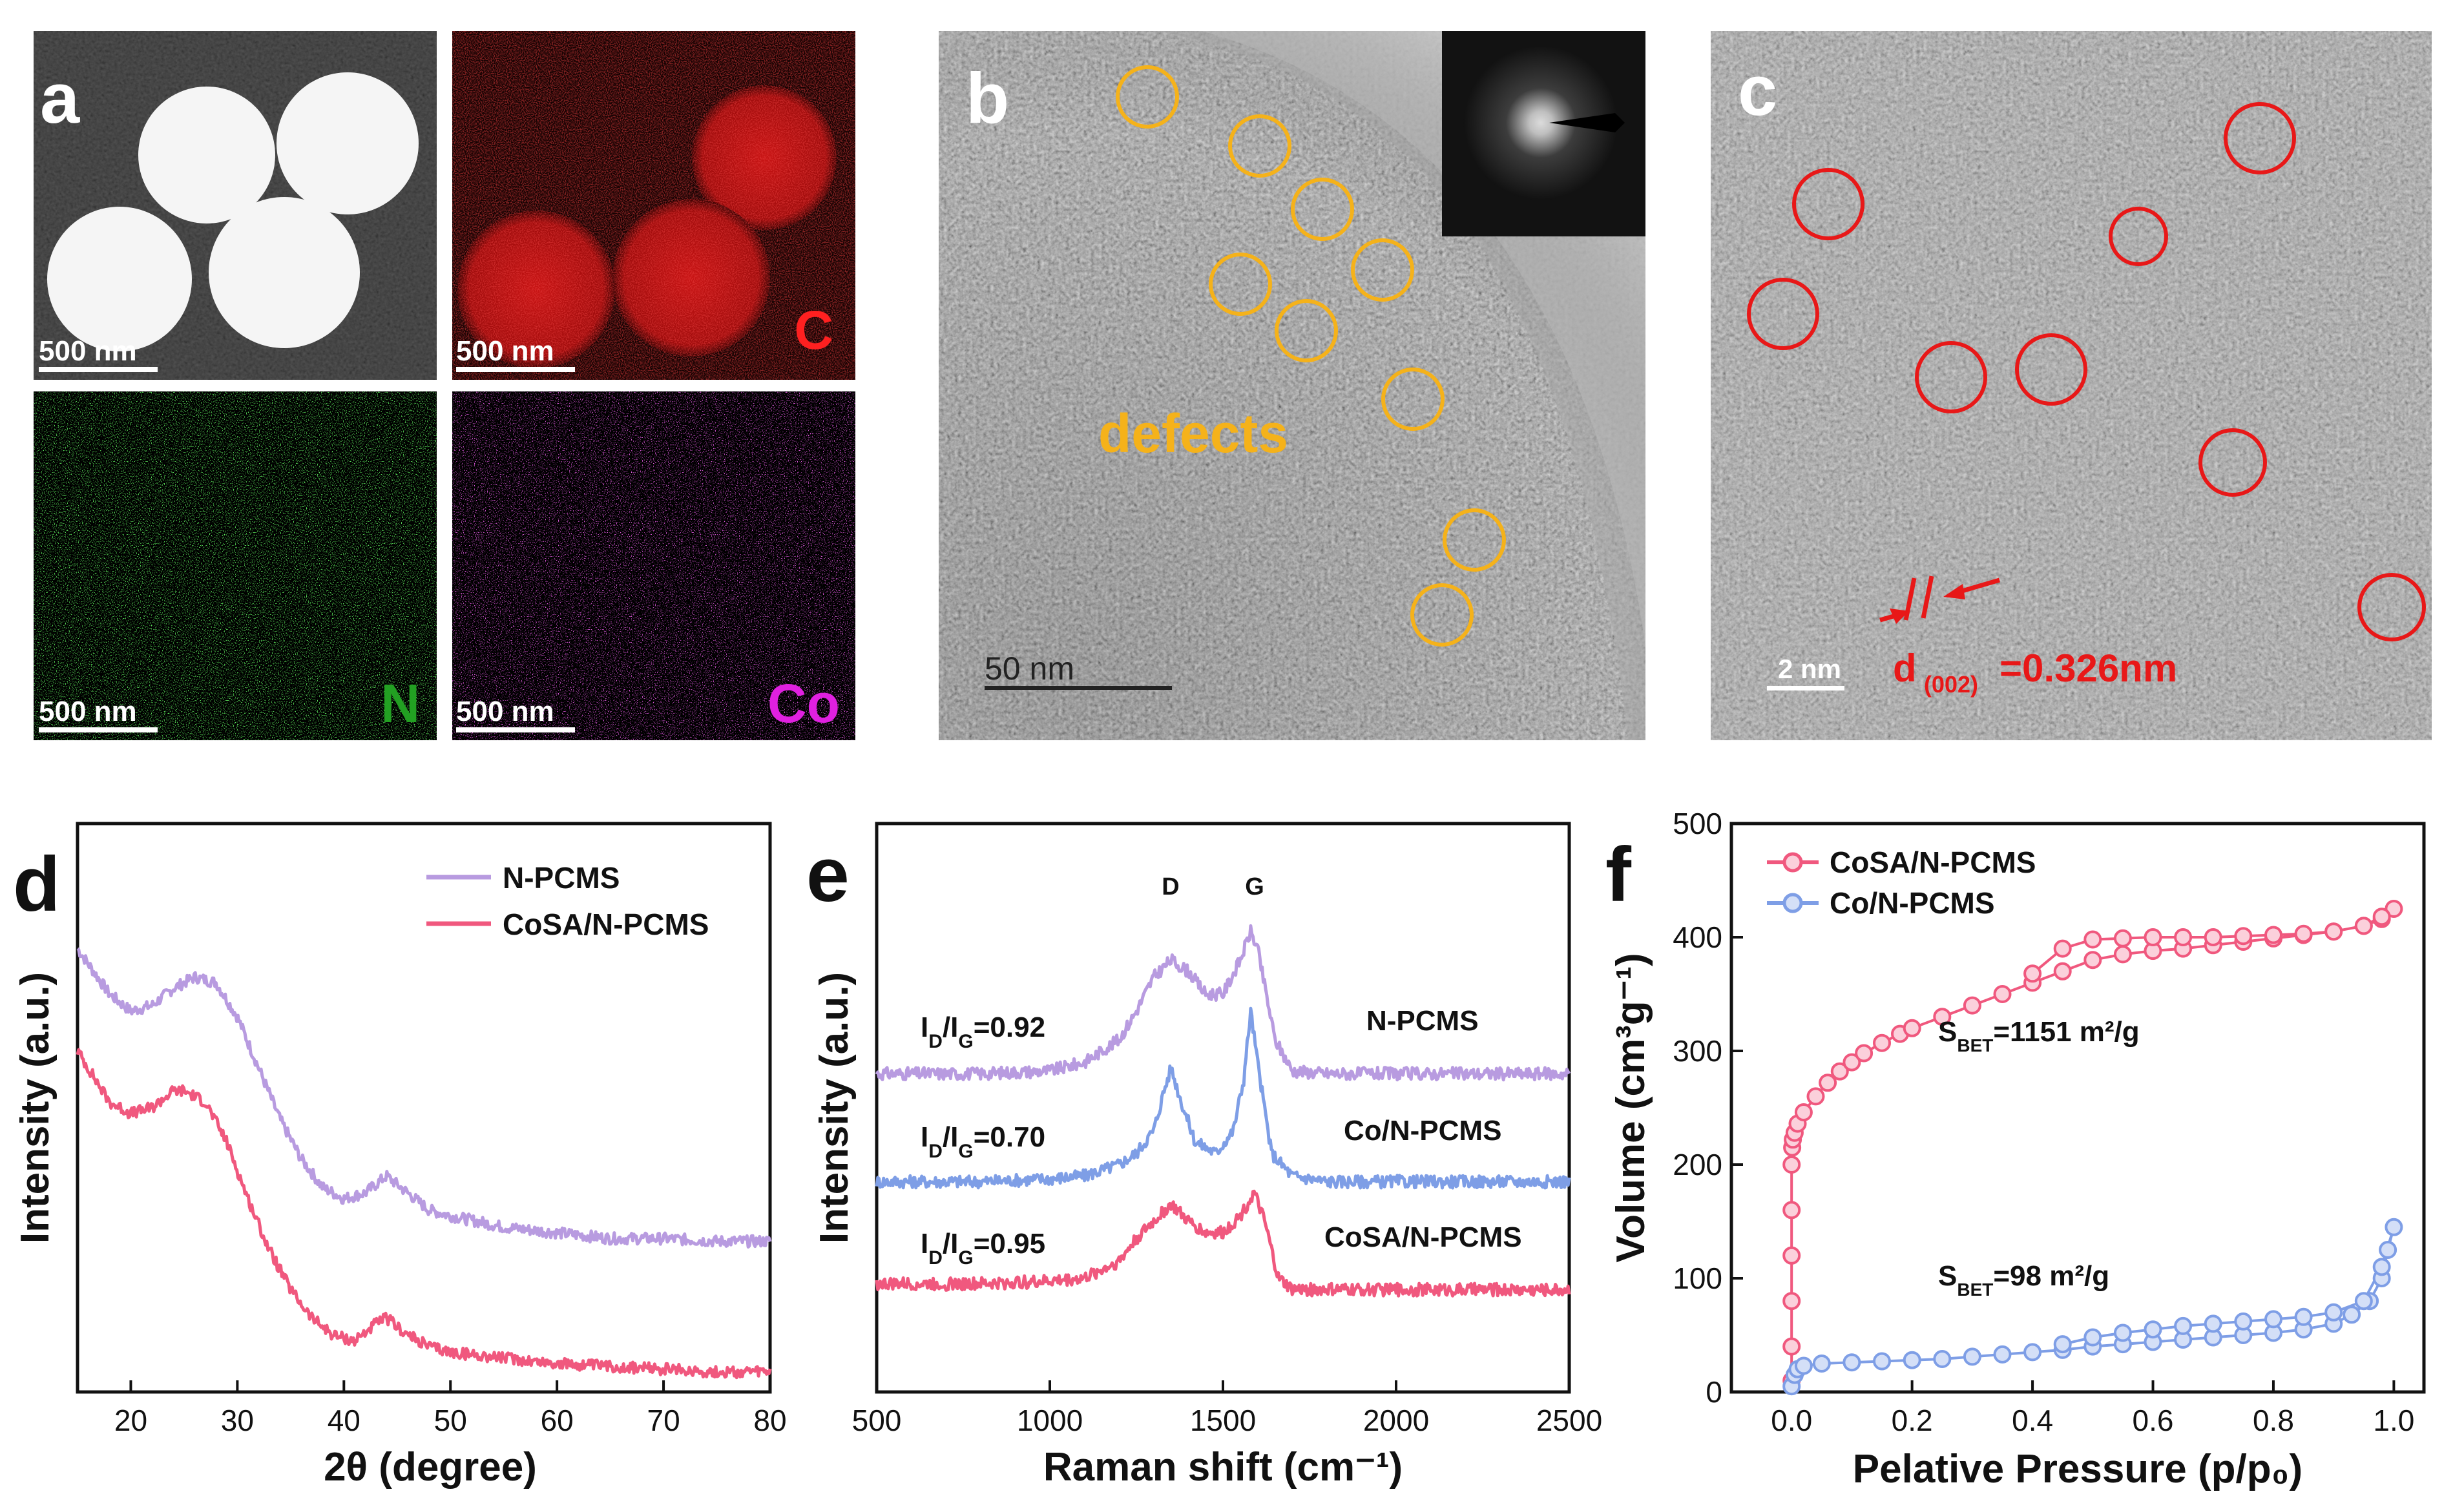  I want to click on x-tick-label: 50, so click(451, 1420).